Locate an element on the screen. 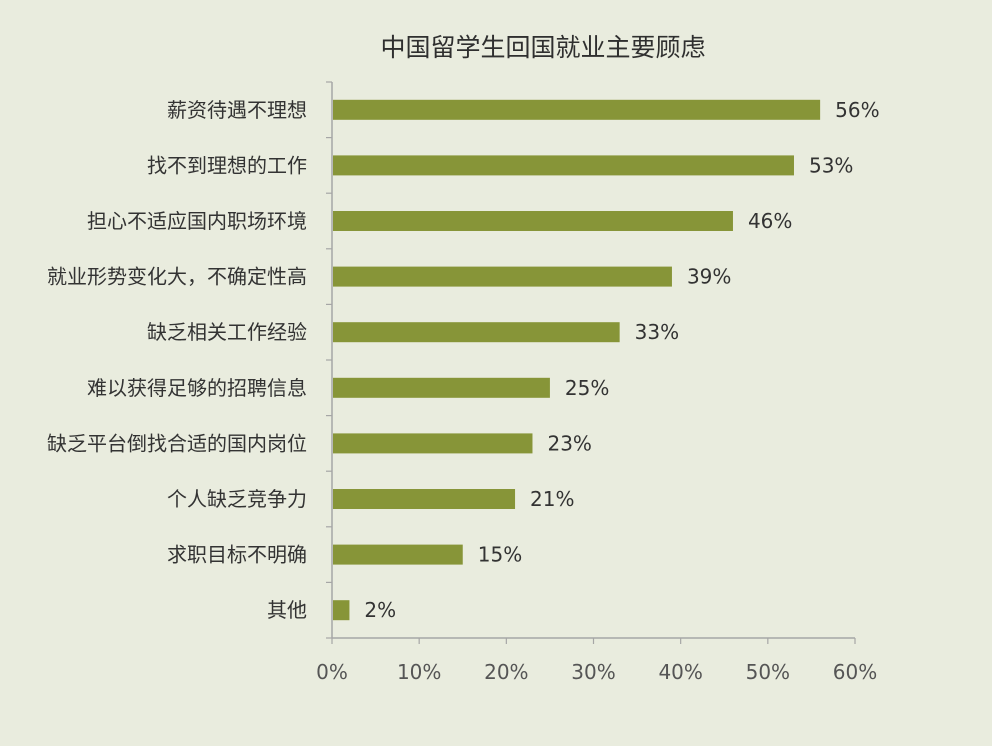 This screenshot has height=746, width=992. x-tick-label: 20% is located at coordinates (506, 672).